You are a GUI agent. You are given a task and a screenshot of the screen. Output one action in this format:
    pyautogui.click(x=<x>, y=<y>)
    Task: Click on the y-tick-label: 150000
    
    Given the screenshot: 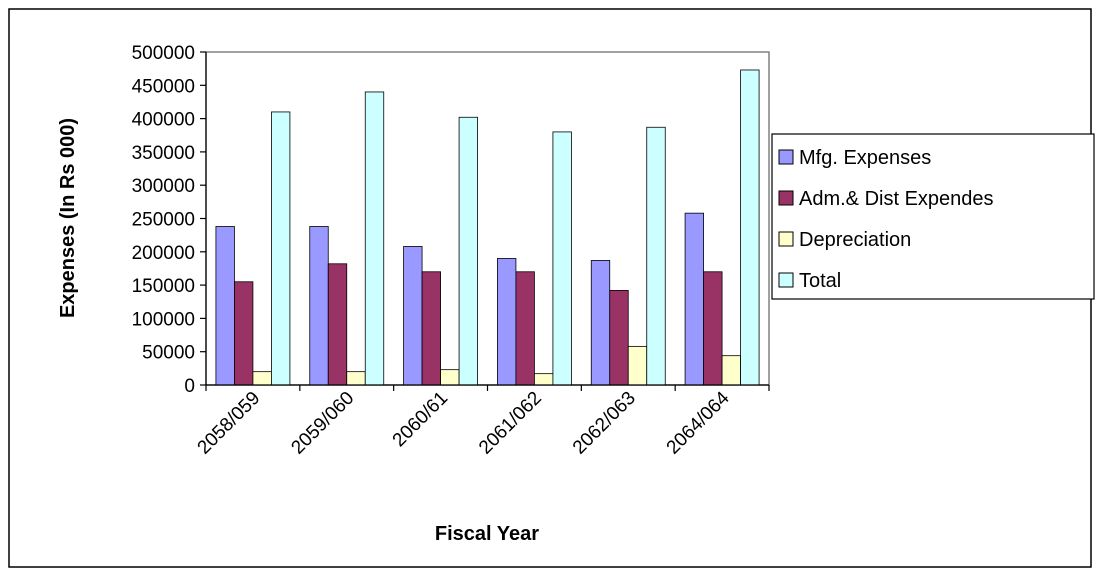 What is the action you would take?
    pyautogui.click(x=163, y=286)
    